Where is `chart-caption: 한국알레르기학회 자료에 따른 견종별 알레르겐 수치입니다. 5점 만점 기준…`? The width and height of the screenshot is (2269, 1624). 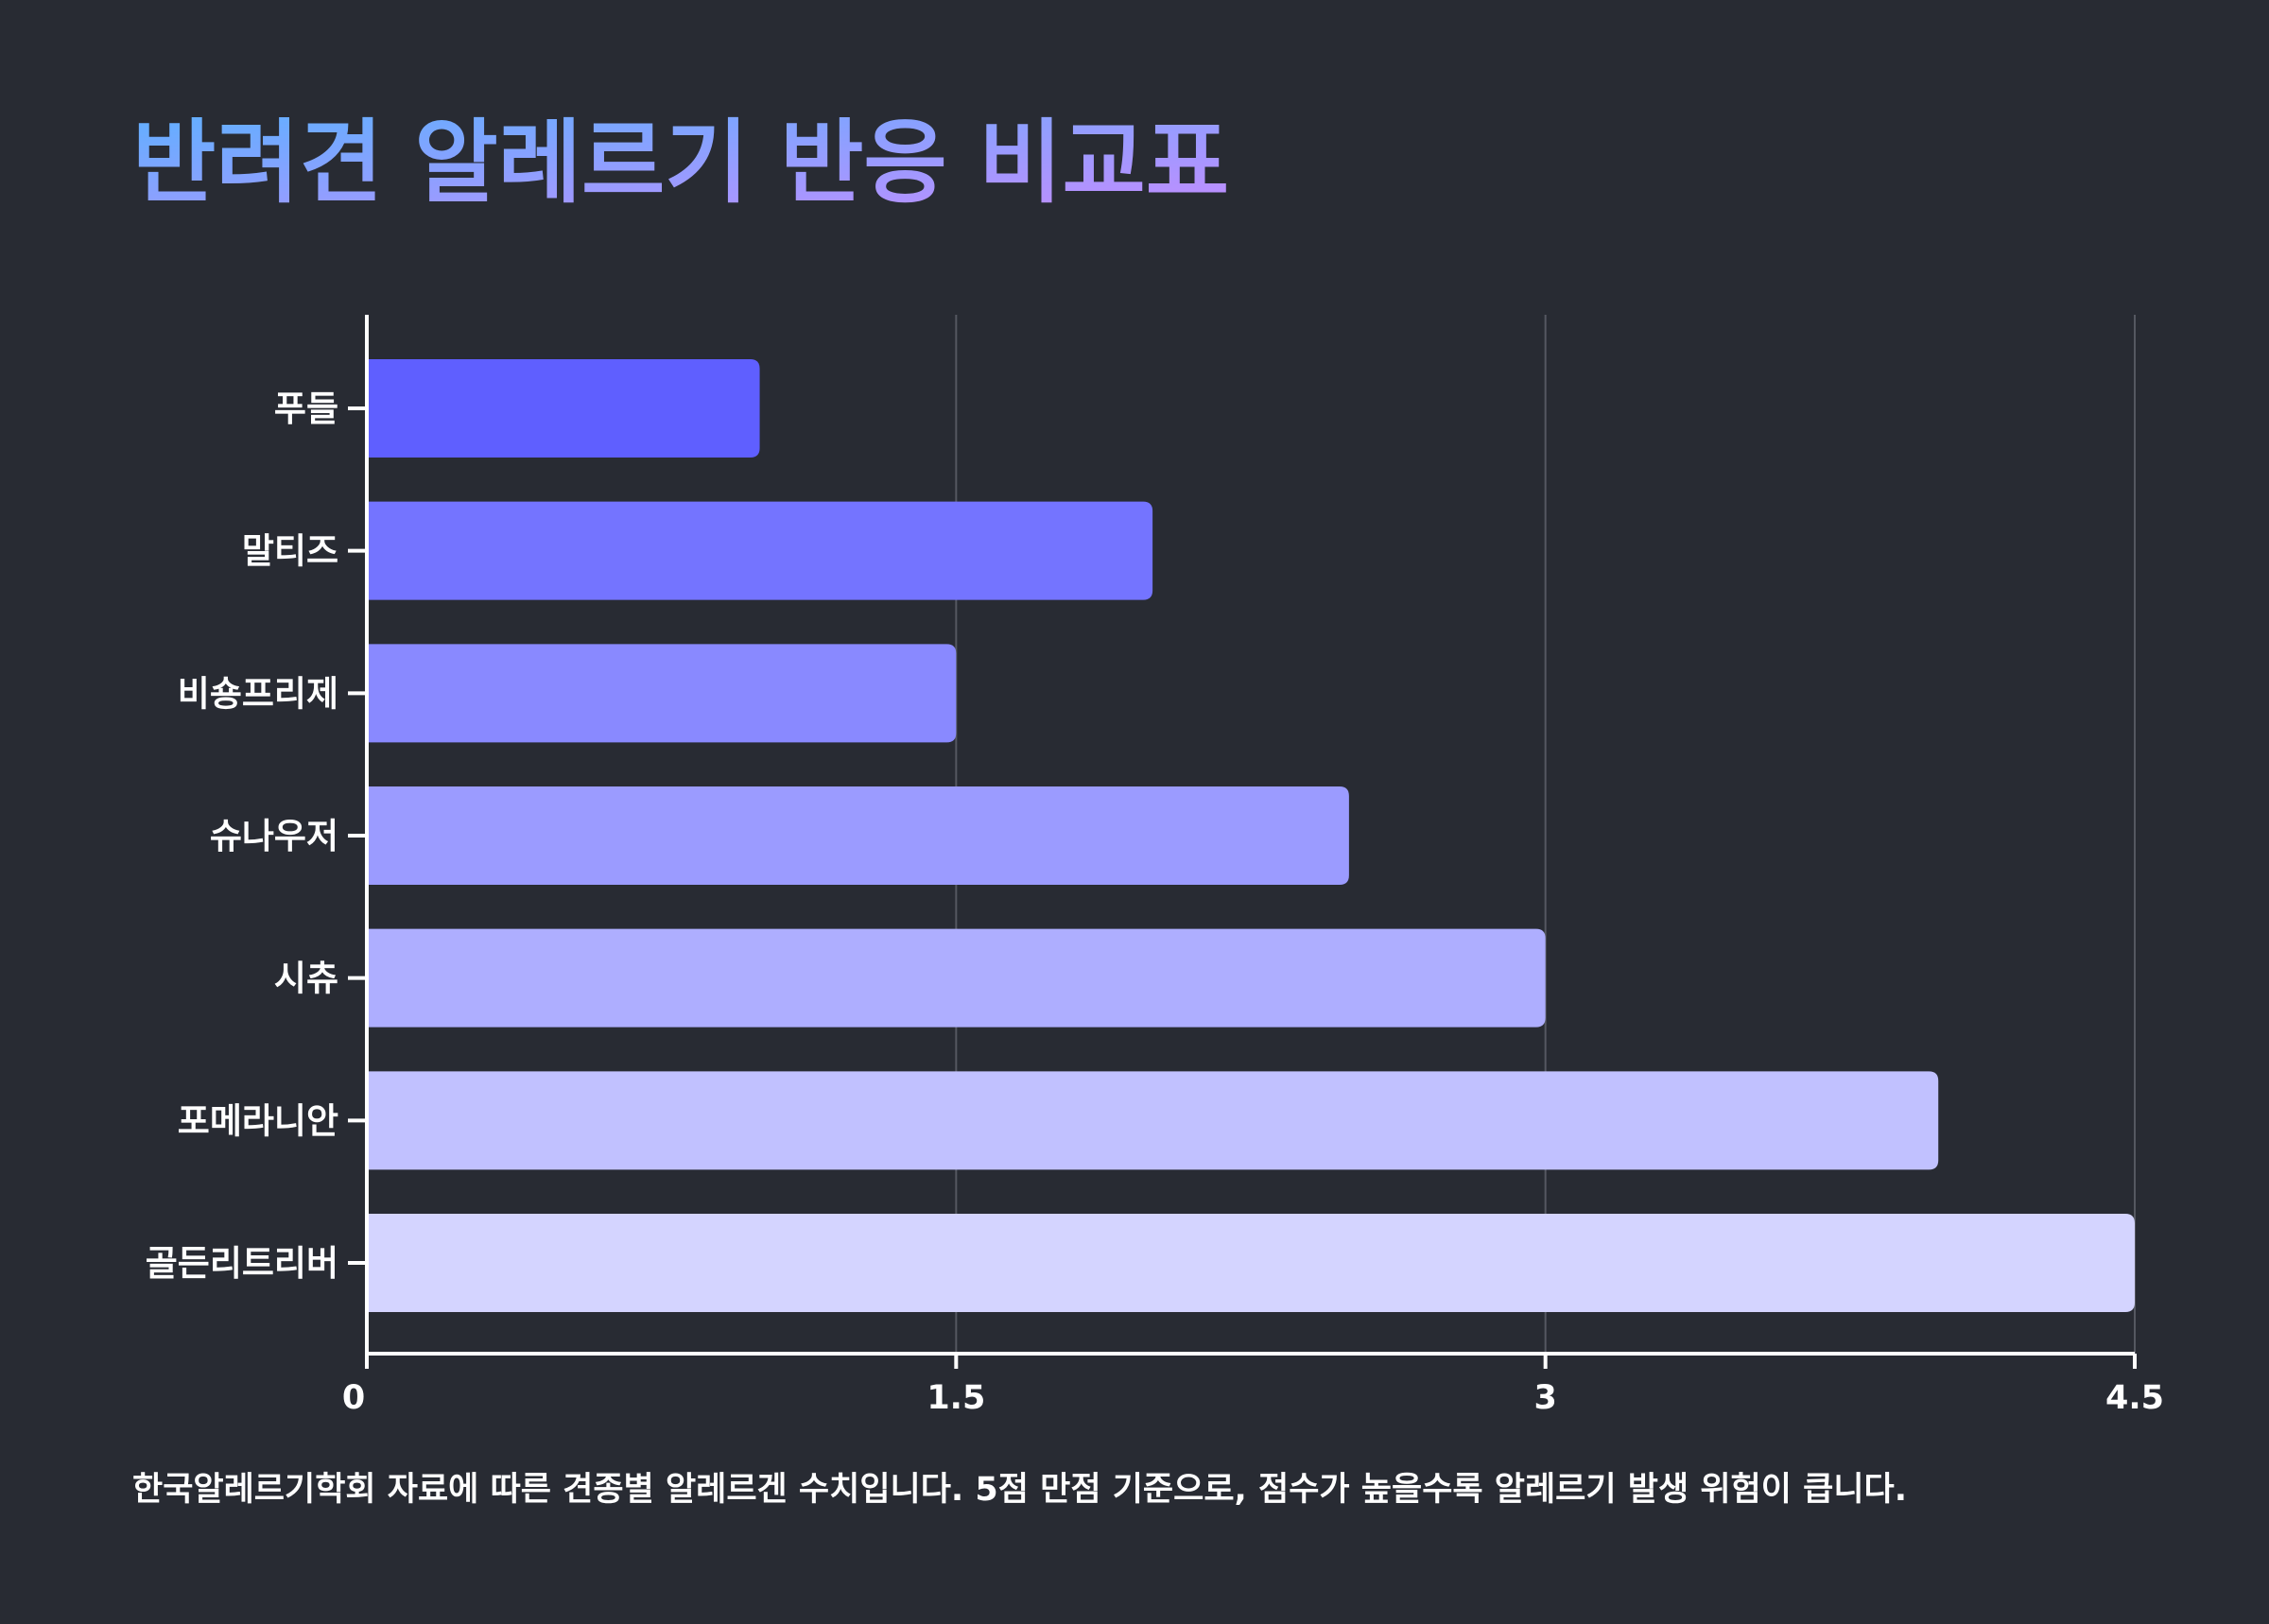
chart-caption: 한국알레르기학회 자료에 따른 견종별 알레르겐 수치입니다. 5점 만점 기준… is located at coordinates (1020, 1490).